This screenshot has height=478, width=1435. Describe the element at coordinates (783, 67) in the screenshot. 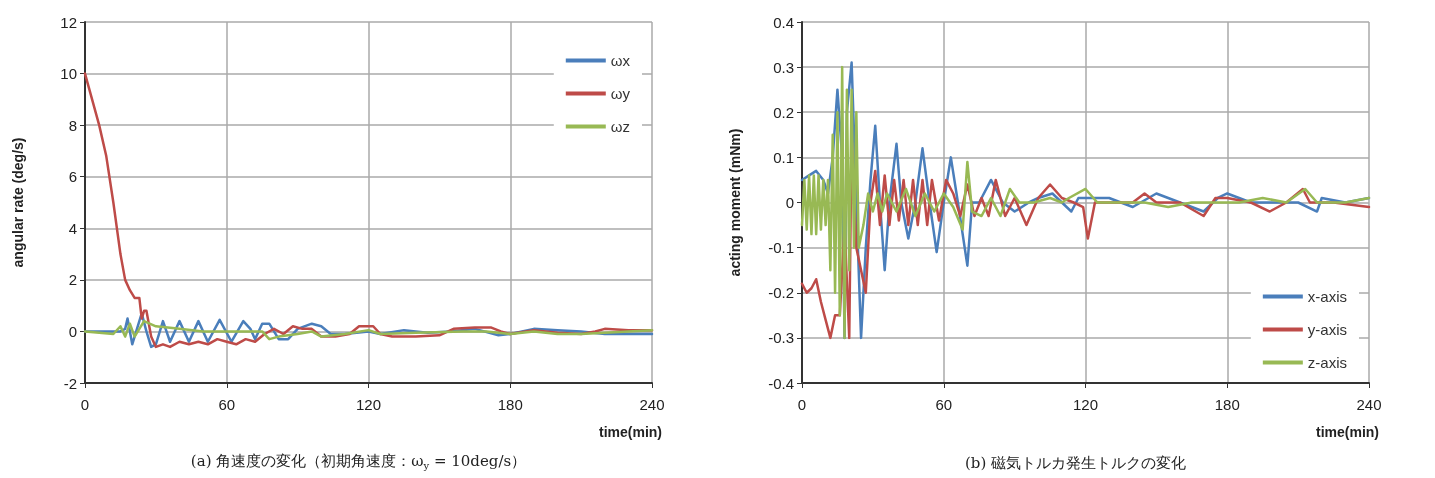

I see `y-tick-label: 0.3` at that location.